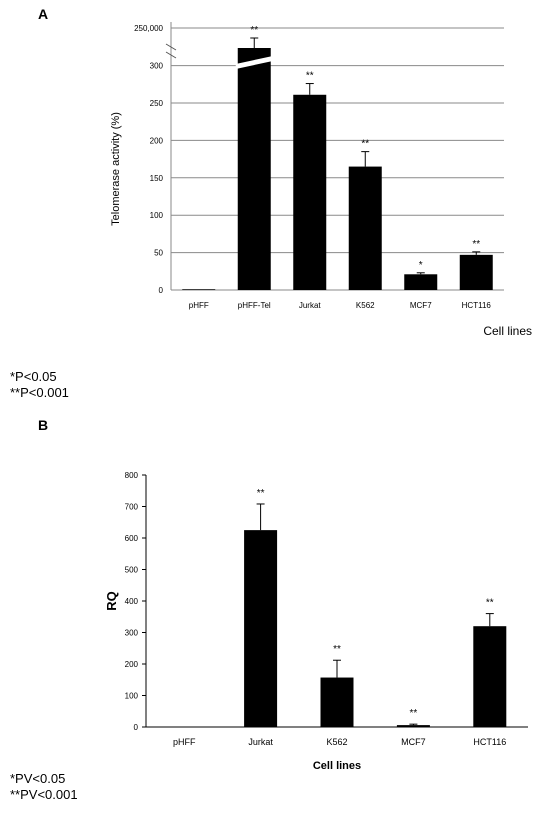  Describe the element at coordinates (148, 28) in the screenshot. I see `y-tick-label: 250,000` at that location.